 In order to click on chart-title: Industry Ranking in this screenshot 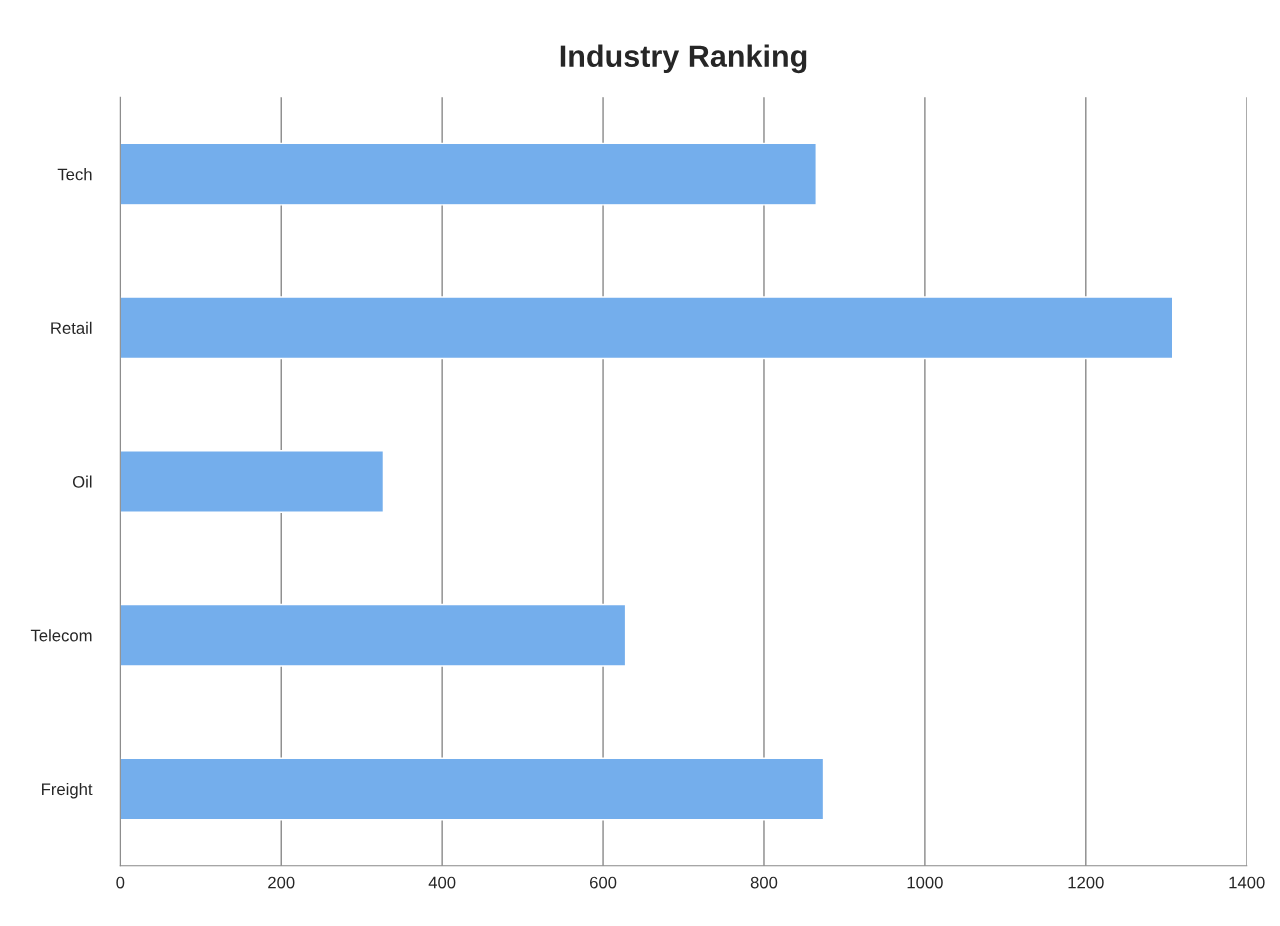, I will do `click(683, 59)`.